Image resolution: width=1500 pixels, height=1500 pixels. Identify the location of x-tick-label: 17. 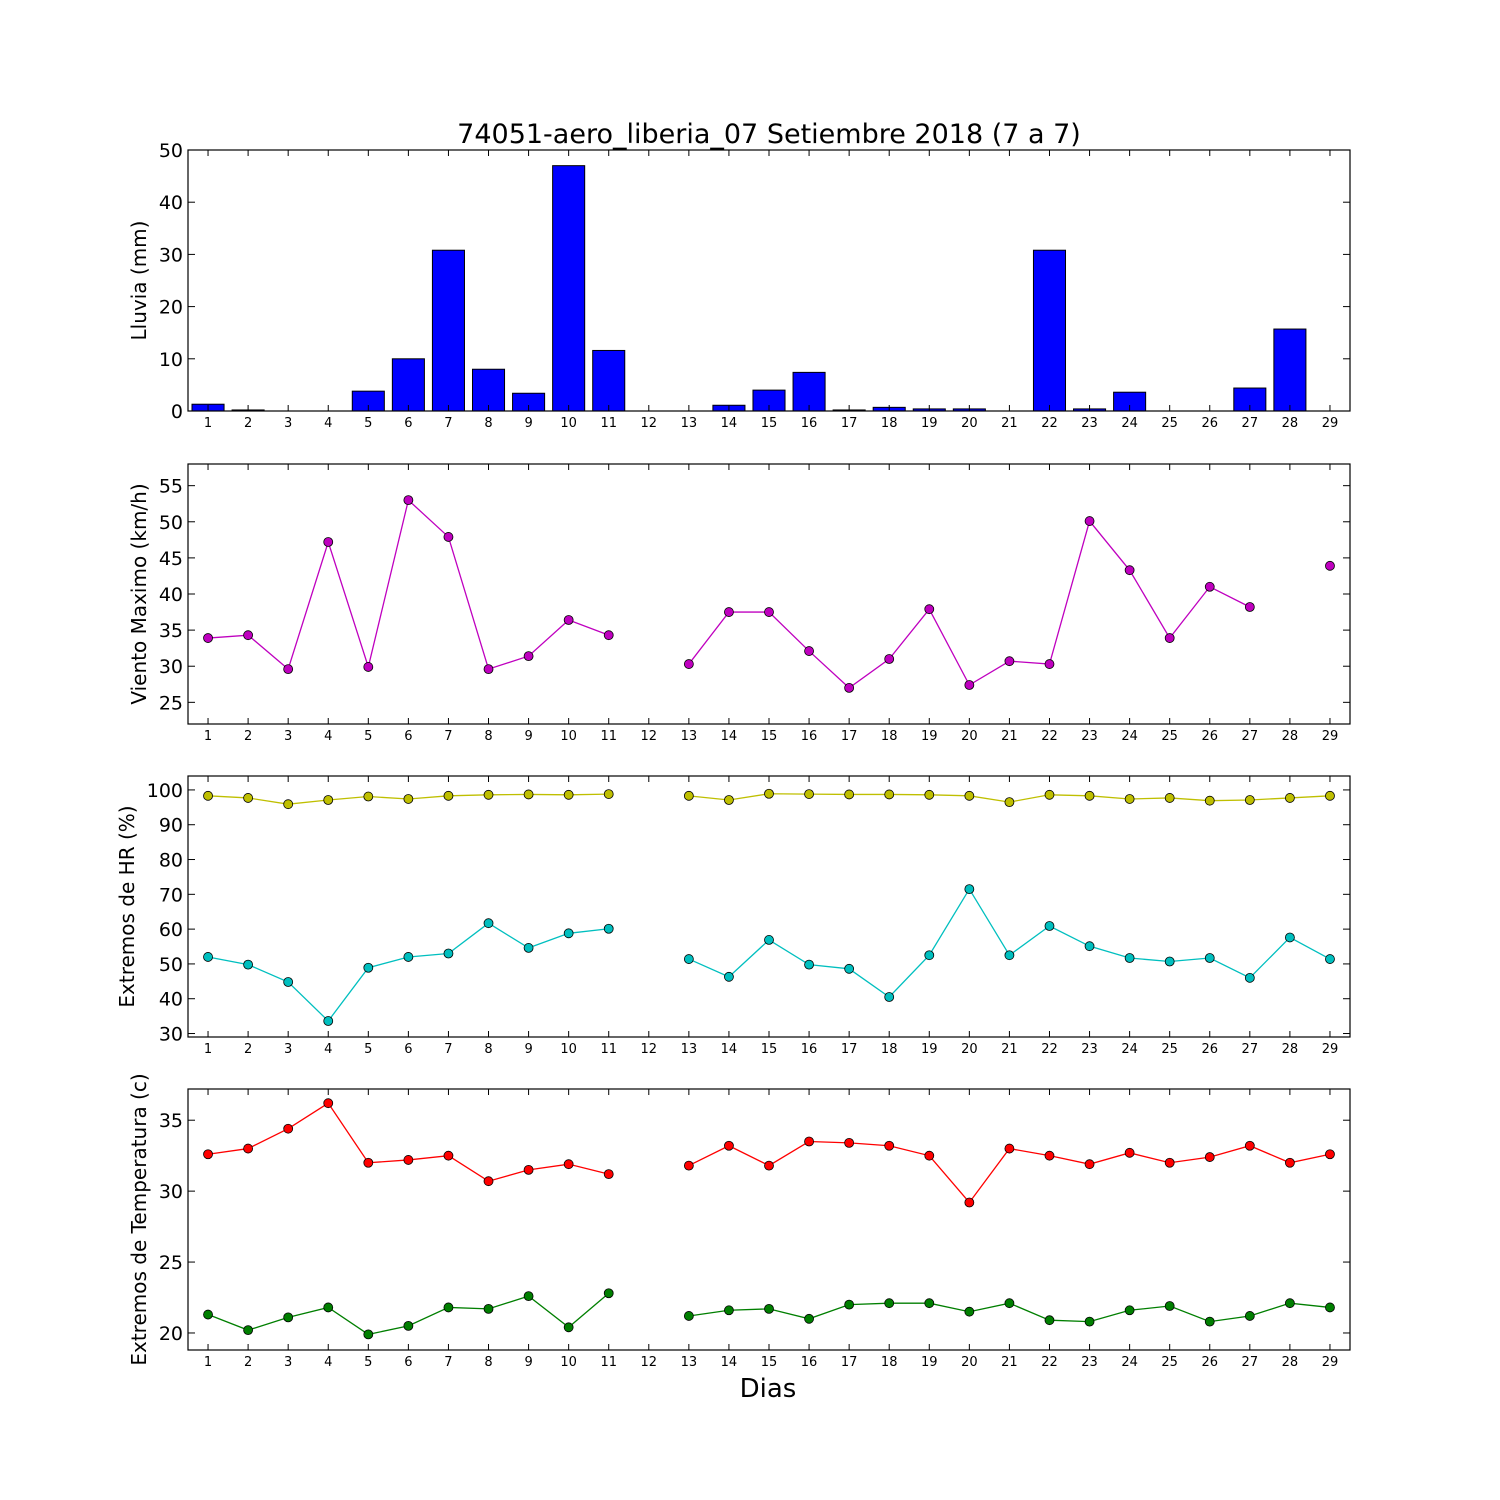
(849, 1362).